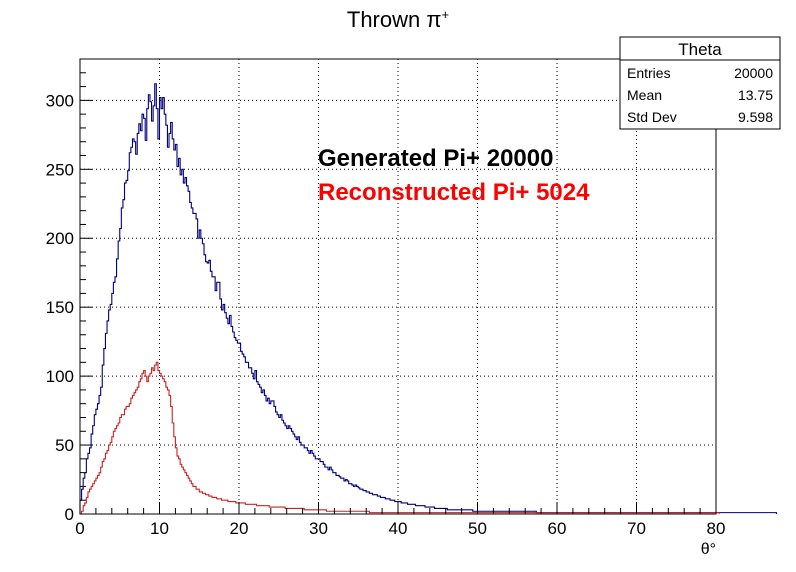 This screenshot has width=796, height=572. What do you see at coordinates (69, 514) in the screenshot?
I see `y-tick-label: 0` at bounding box center [69, 514].